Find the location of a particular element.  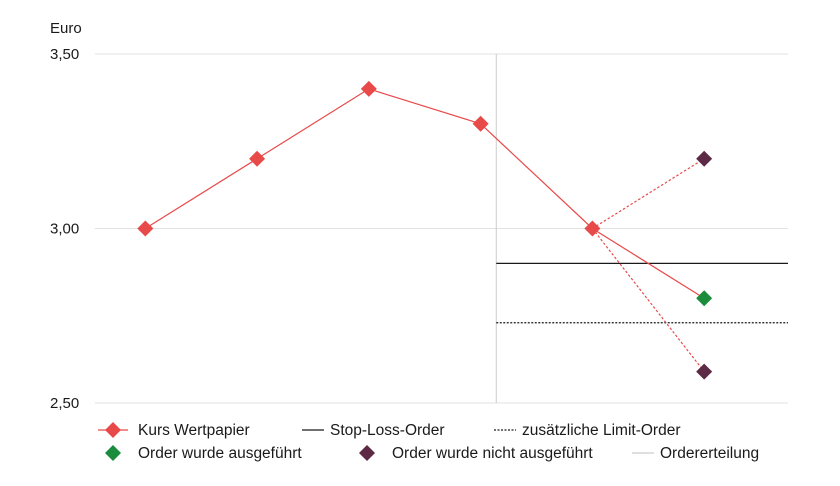

executed-order-point is located at coordinates (704, 298).